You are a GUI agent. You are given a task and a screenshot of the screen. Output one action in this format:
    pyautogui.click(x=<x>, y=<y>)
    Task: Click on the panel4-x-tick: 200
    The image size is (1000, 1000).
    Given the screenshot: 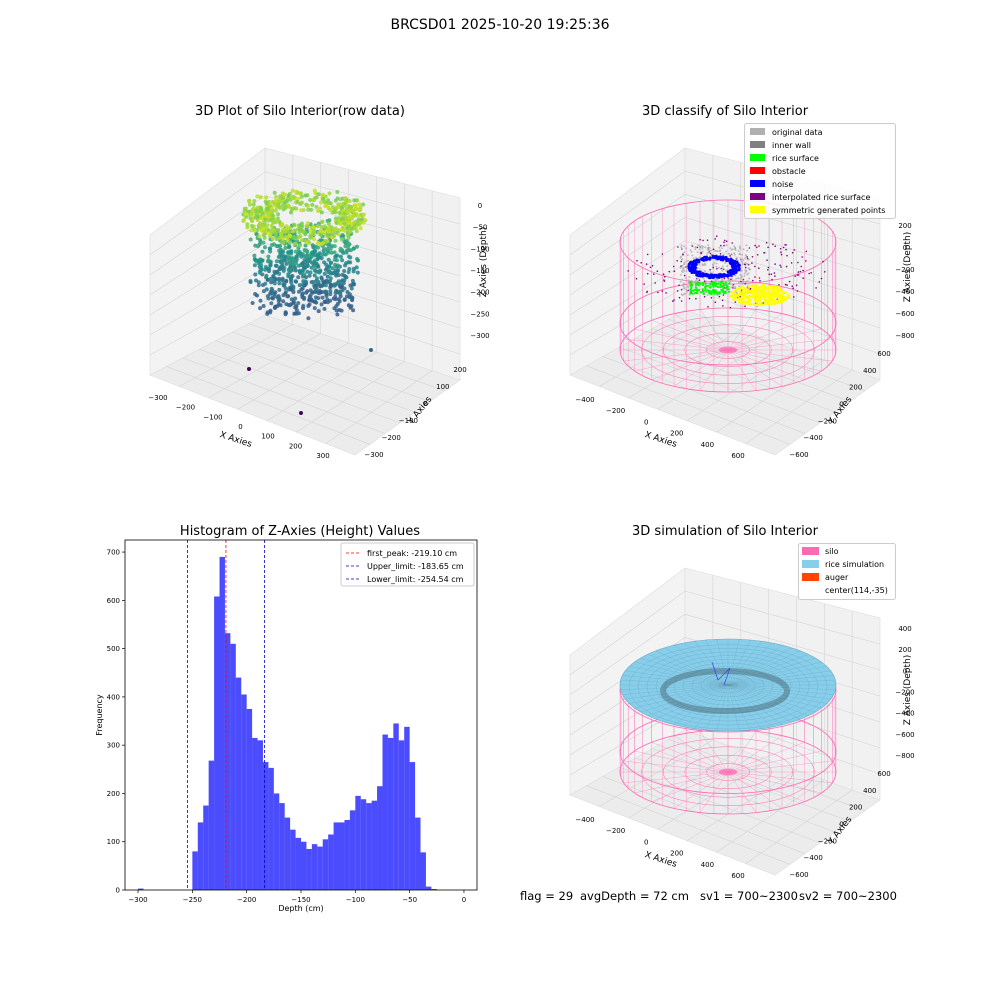 What is the action you would take?
    pyautogui.click(x=676, y=854)
    